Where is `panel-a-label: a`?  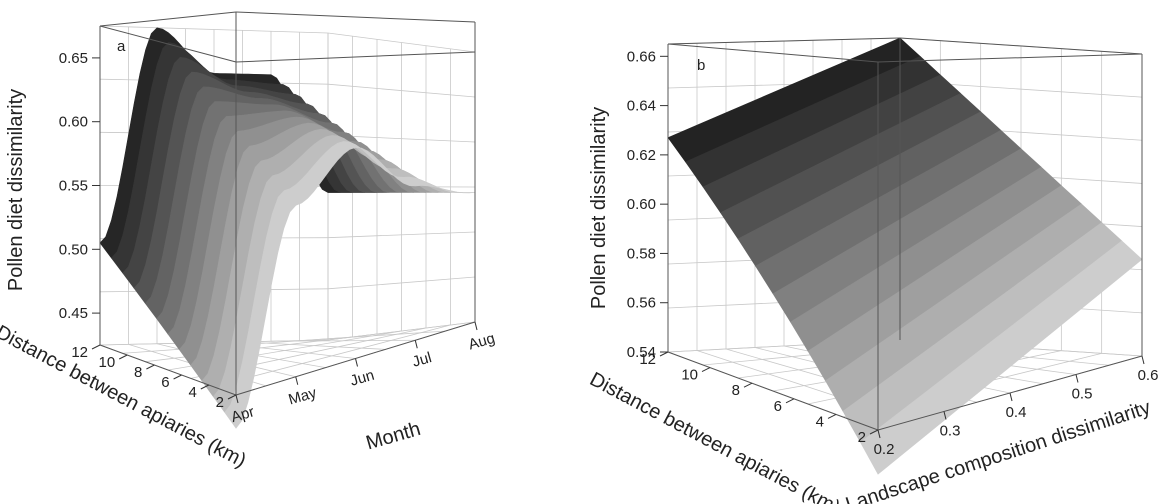 panel-a-label: a is located at coordinates (121, 46).